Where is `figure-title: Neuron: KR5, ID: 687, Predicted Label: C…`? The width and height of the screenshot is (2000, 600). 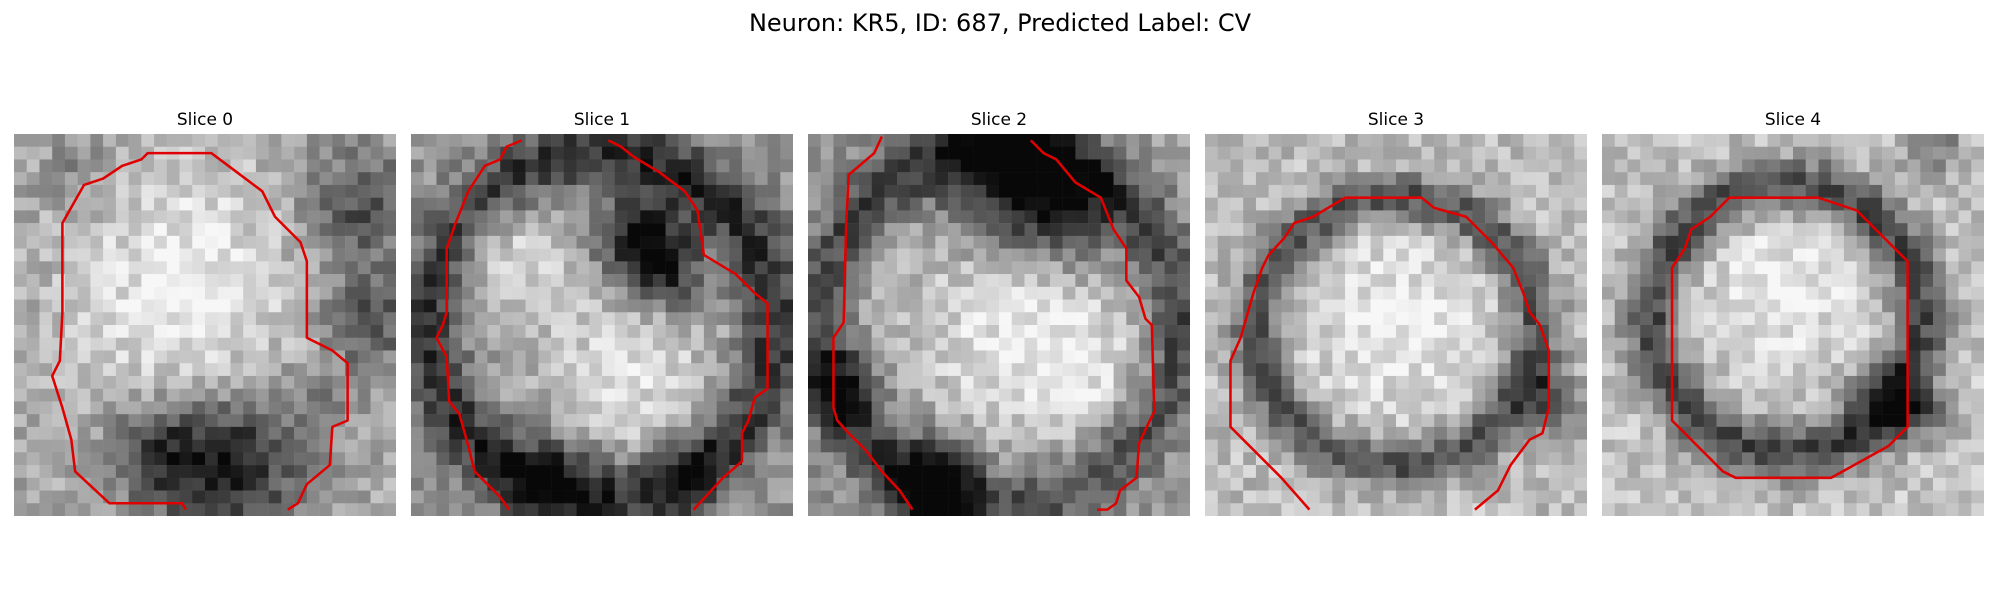
figure-title: Neuron: KR5, ID: 687, Predicted Label: C… is located at coordinates (1000, 23).